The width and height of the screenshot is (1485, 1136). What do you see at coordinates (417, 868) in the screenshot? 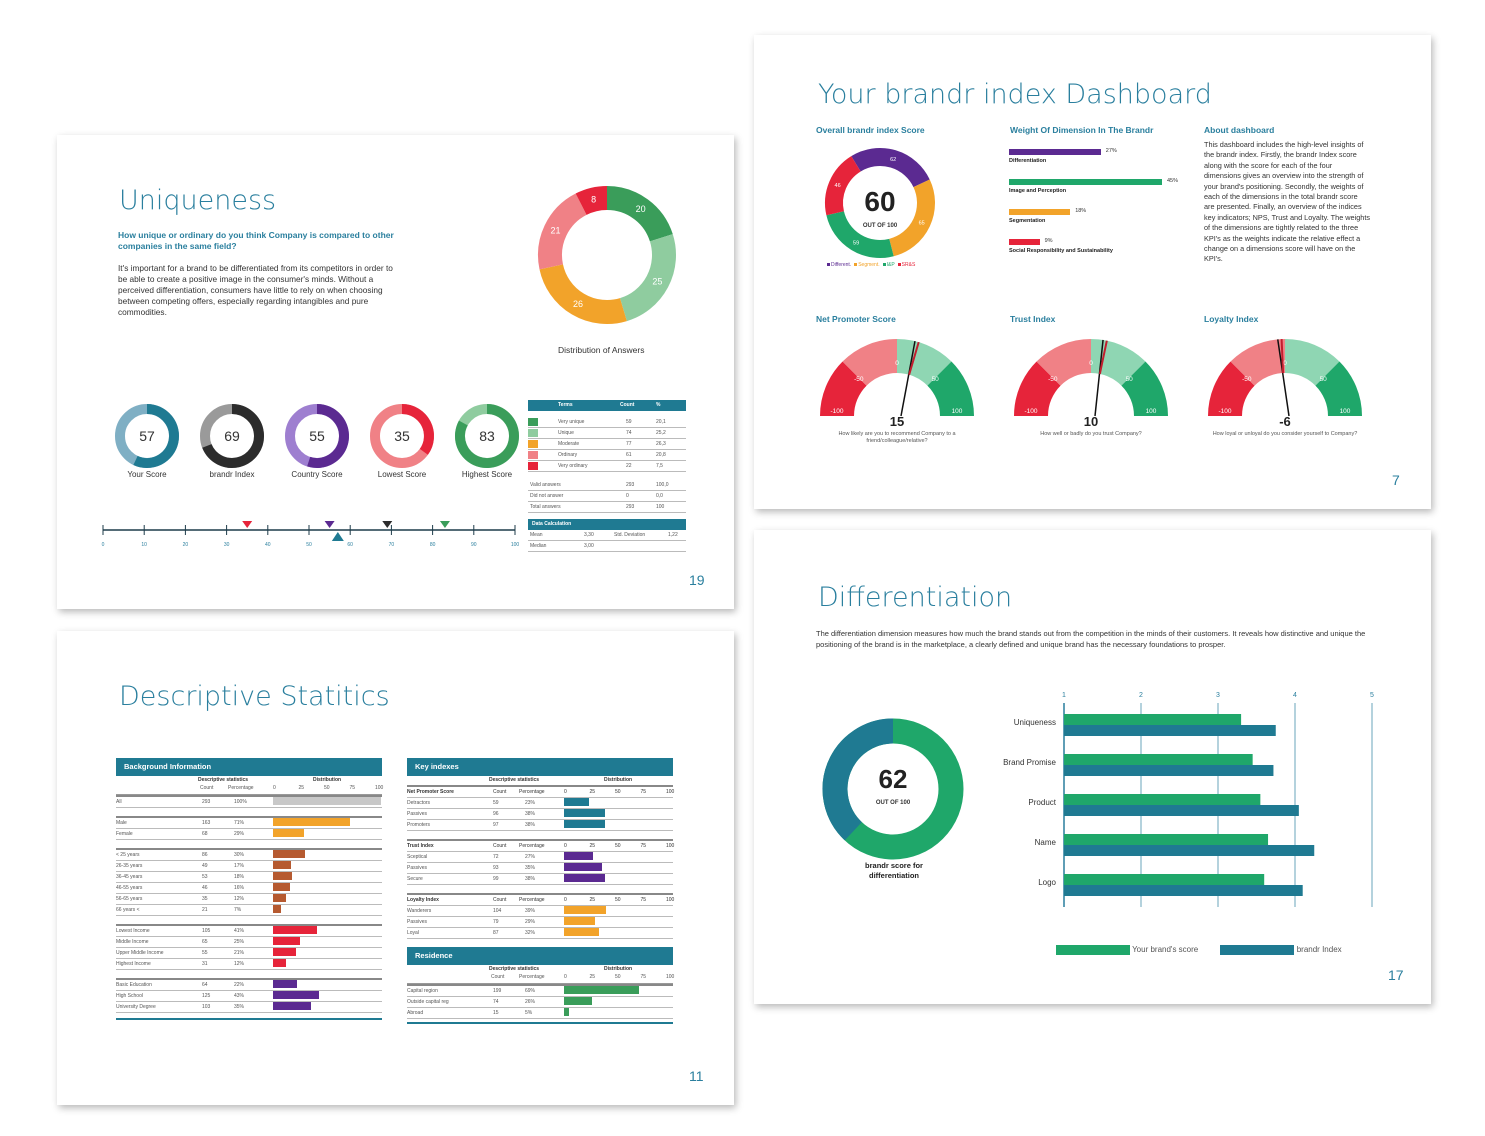
I see `stat-name: Passives` at bounding box center [417, 868].